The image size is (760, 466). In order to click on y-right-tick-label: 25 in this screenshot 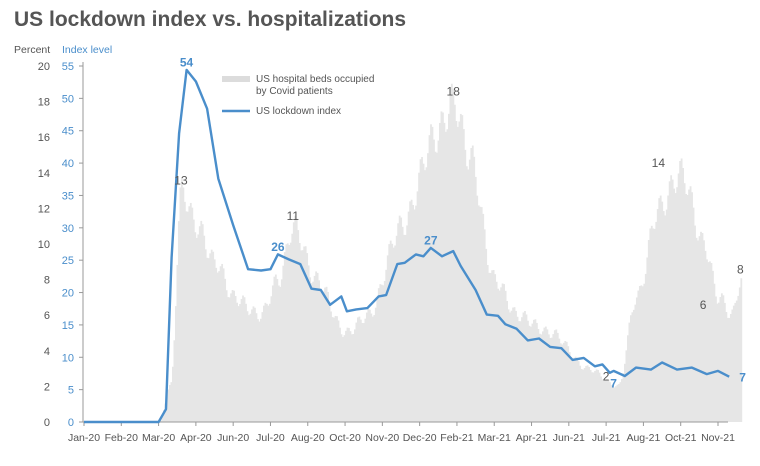, I will do `click(68, 261)`.